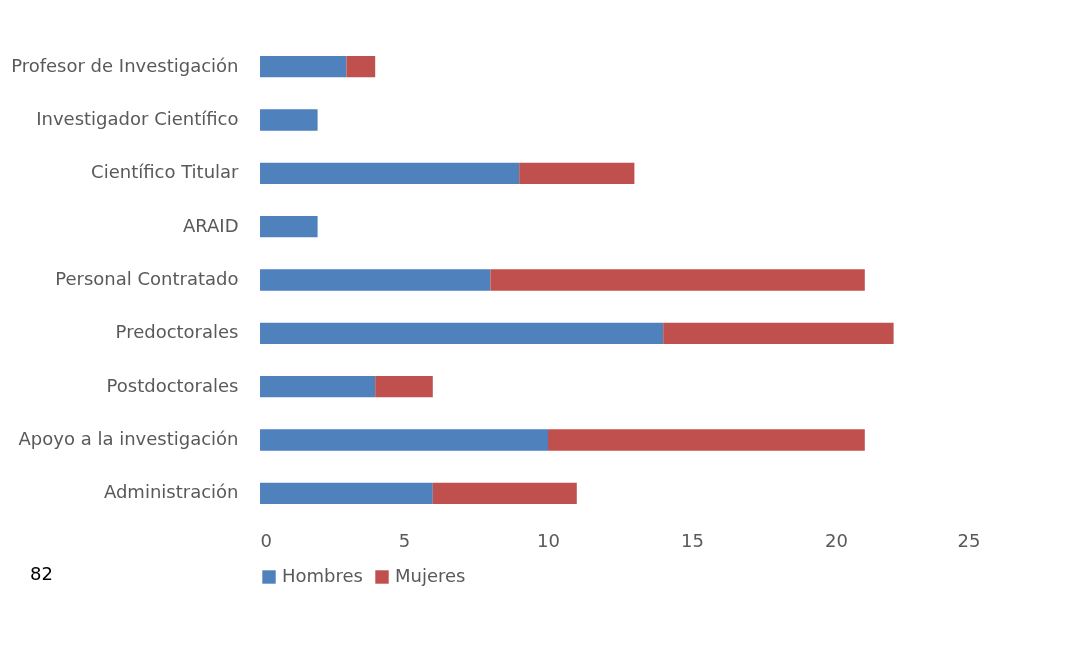 This screenshot has height=647, width=1067. What do you see at coordinates (210, 225) in the screenshot?
I see `y-tick-label: ARAID` at bounding box center [210, 225].